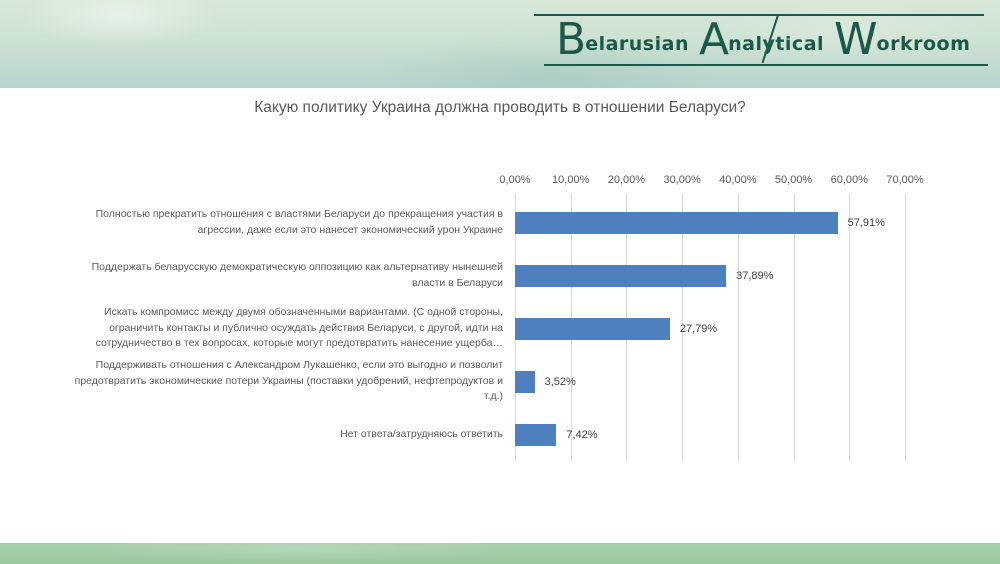 The image size is (1000, 564). What do you see at coordinates (766, 65) in the screenshot?
I see `logo-bottom-line` at bounding box center [766, 65].